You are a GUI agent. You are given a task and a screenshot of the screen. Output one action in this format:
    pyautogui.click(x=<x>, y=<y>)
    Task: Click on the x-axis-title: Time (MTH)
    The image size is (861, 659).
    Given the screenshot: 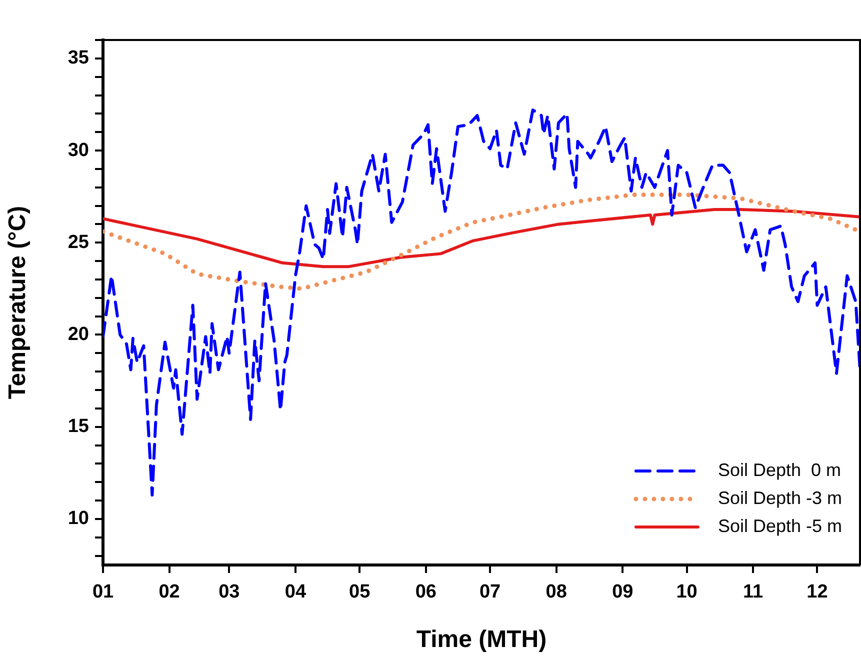 What is the action you would take?
    pyautogui.click(x=481, y=640)
    